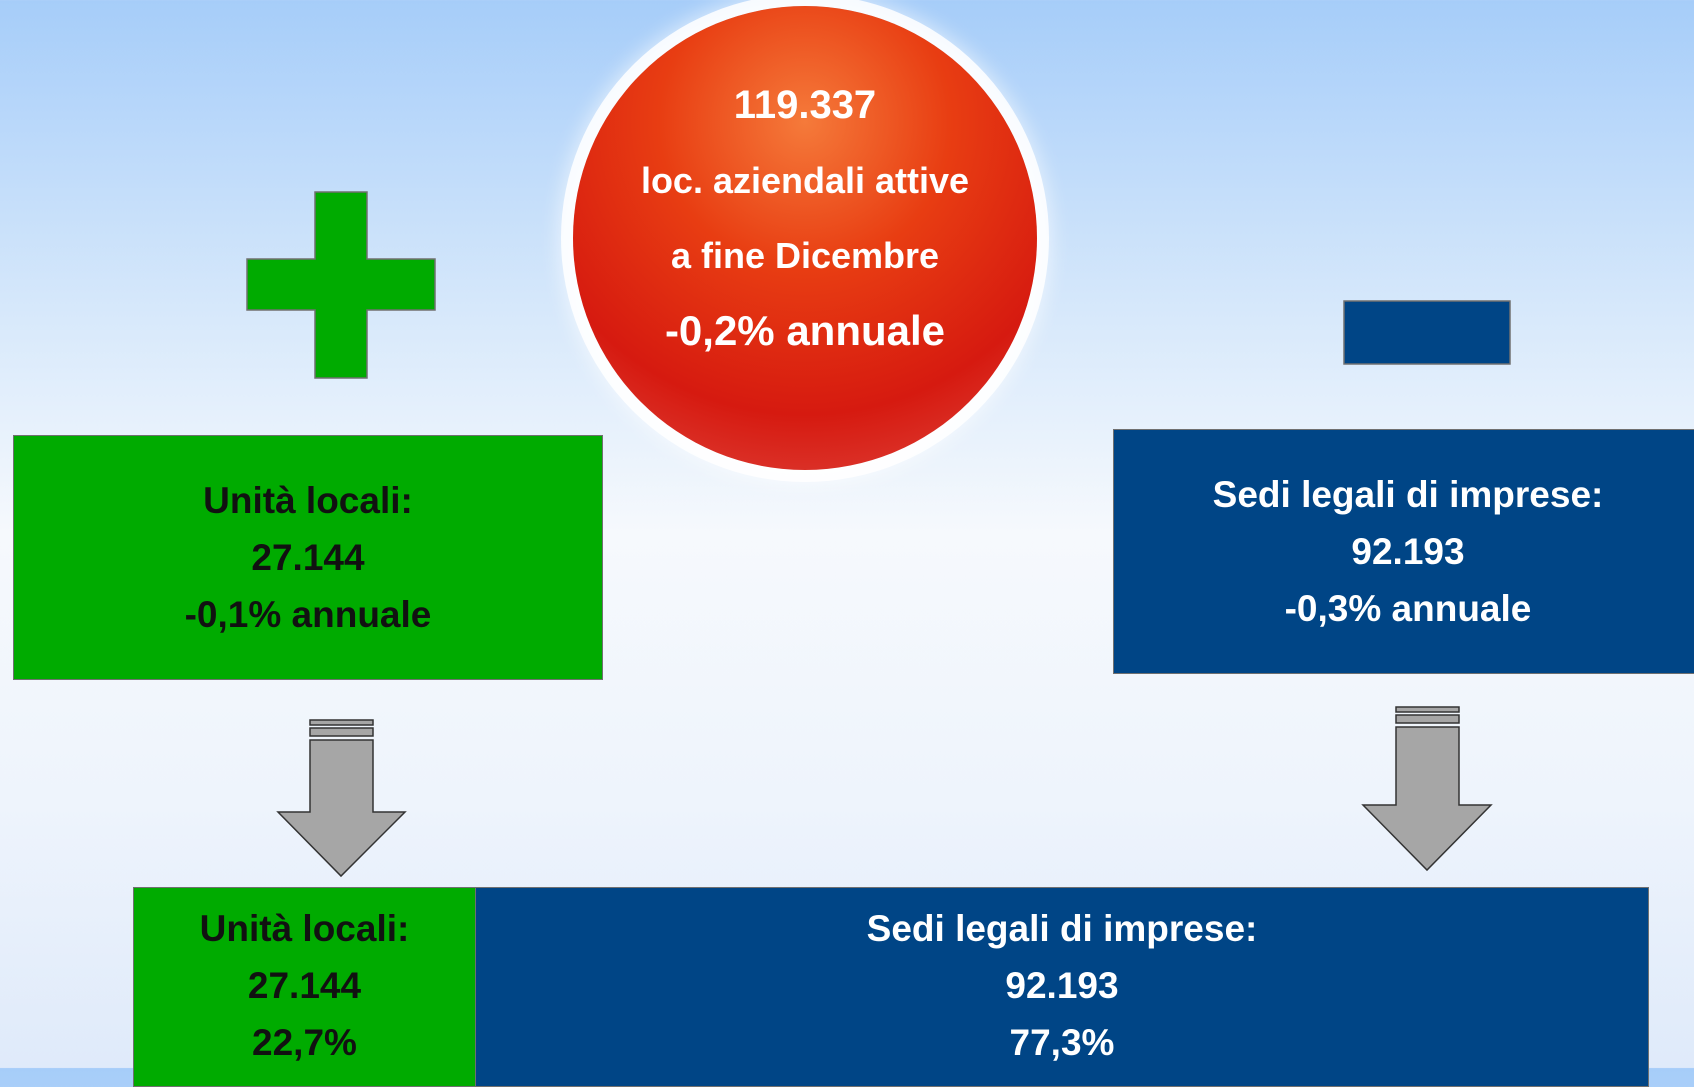 This screenshot has height=1087, width=1694. Describe the element at coordinates (805, 255) in the screenshot. I see `circle-line: a fine Dicembre` at that location.